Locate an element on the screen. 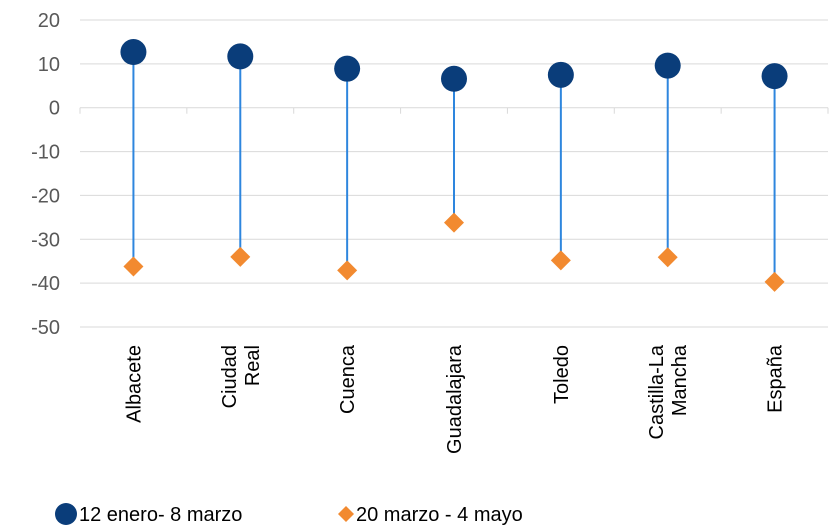  legend-label: 12 enero- 8 marzo is located at coordinates (160, 515).